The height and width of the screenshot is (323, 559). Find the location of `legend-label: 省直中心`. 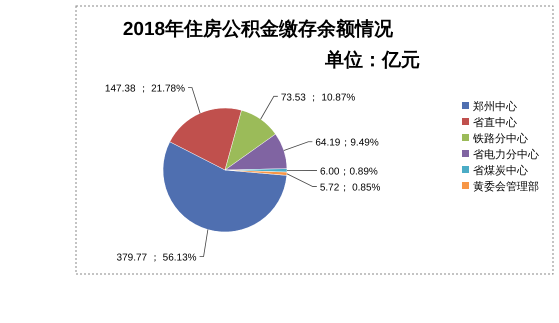

legend-label: 省直中心 is located at coordinates (495, 122).